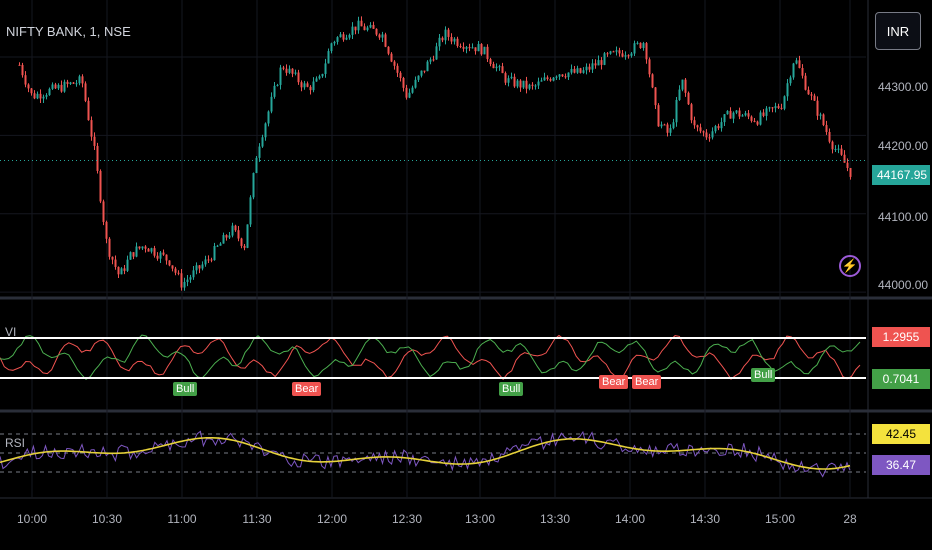 The height and width of the screenshot is (550, 932). What do you see at coordinates (780, 519) in the screenshot?
I see `time-tick-label: 15:00` at bounding box center [780, 519].